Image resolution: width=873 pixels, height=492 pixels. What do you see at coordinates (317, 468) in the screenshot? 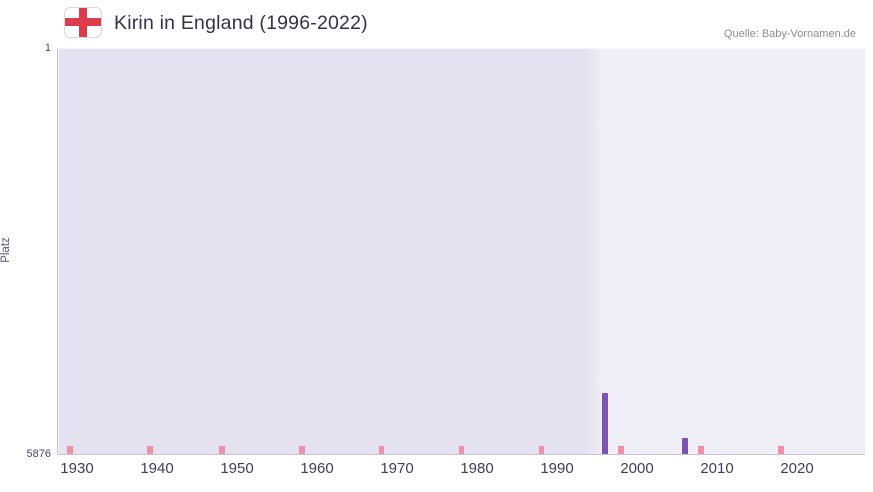
I see `x-tick-1960: 1960` at bounding box center [317, 468].